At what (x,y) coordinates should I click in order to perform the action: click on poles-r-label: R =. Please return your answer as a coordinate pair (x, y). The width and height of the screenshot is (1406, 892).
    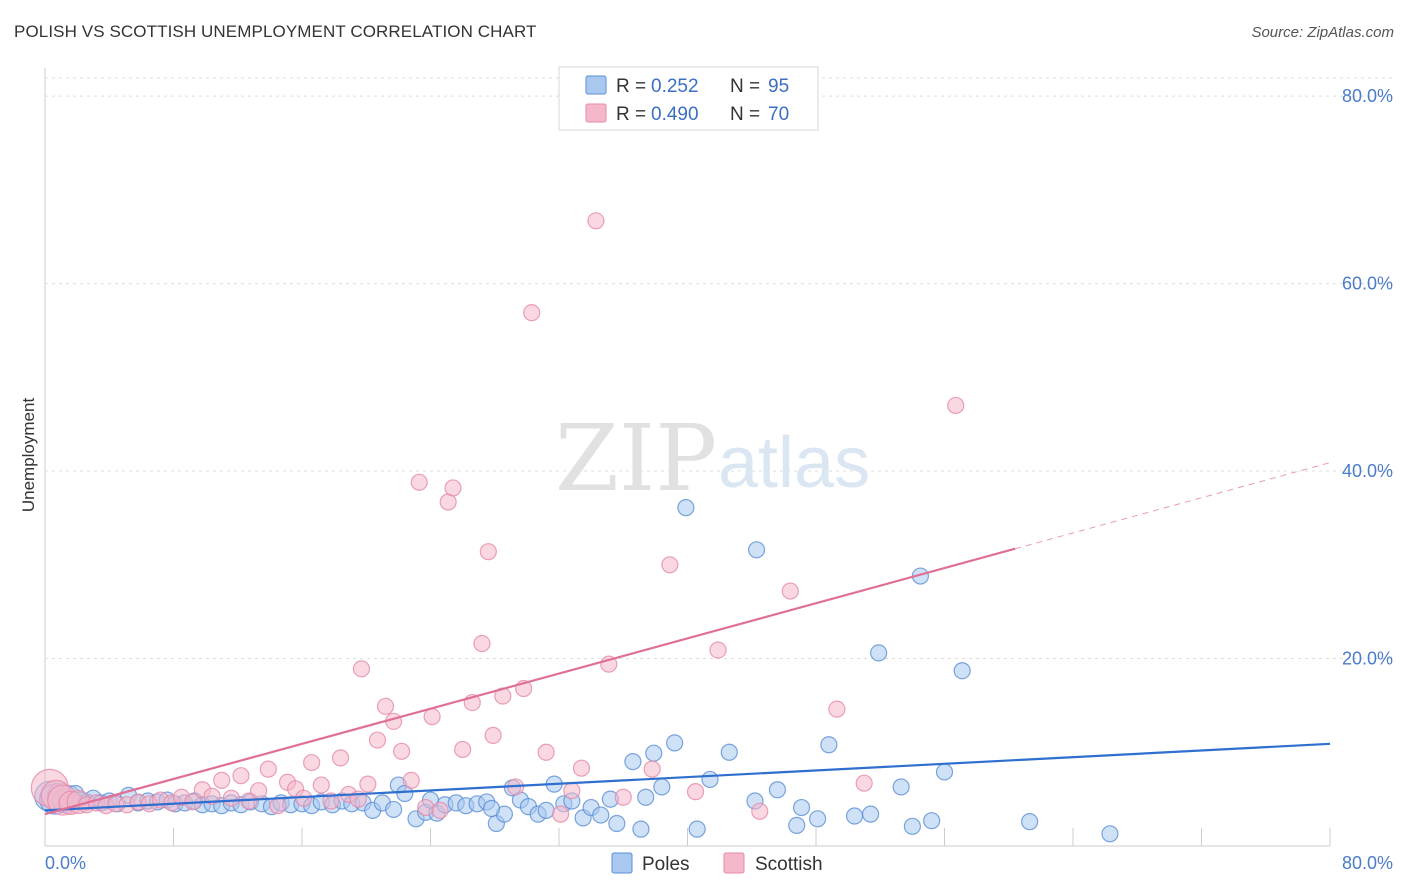
    Looking at the image, I should click on (631, 86).